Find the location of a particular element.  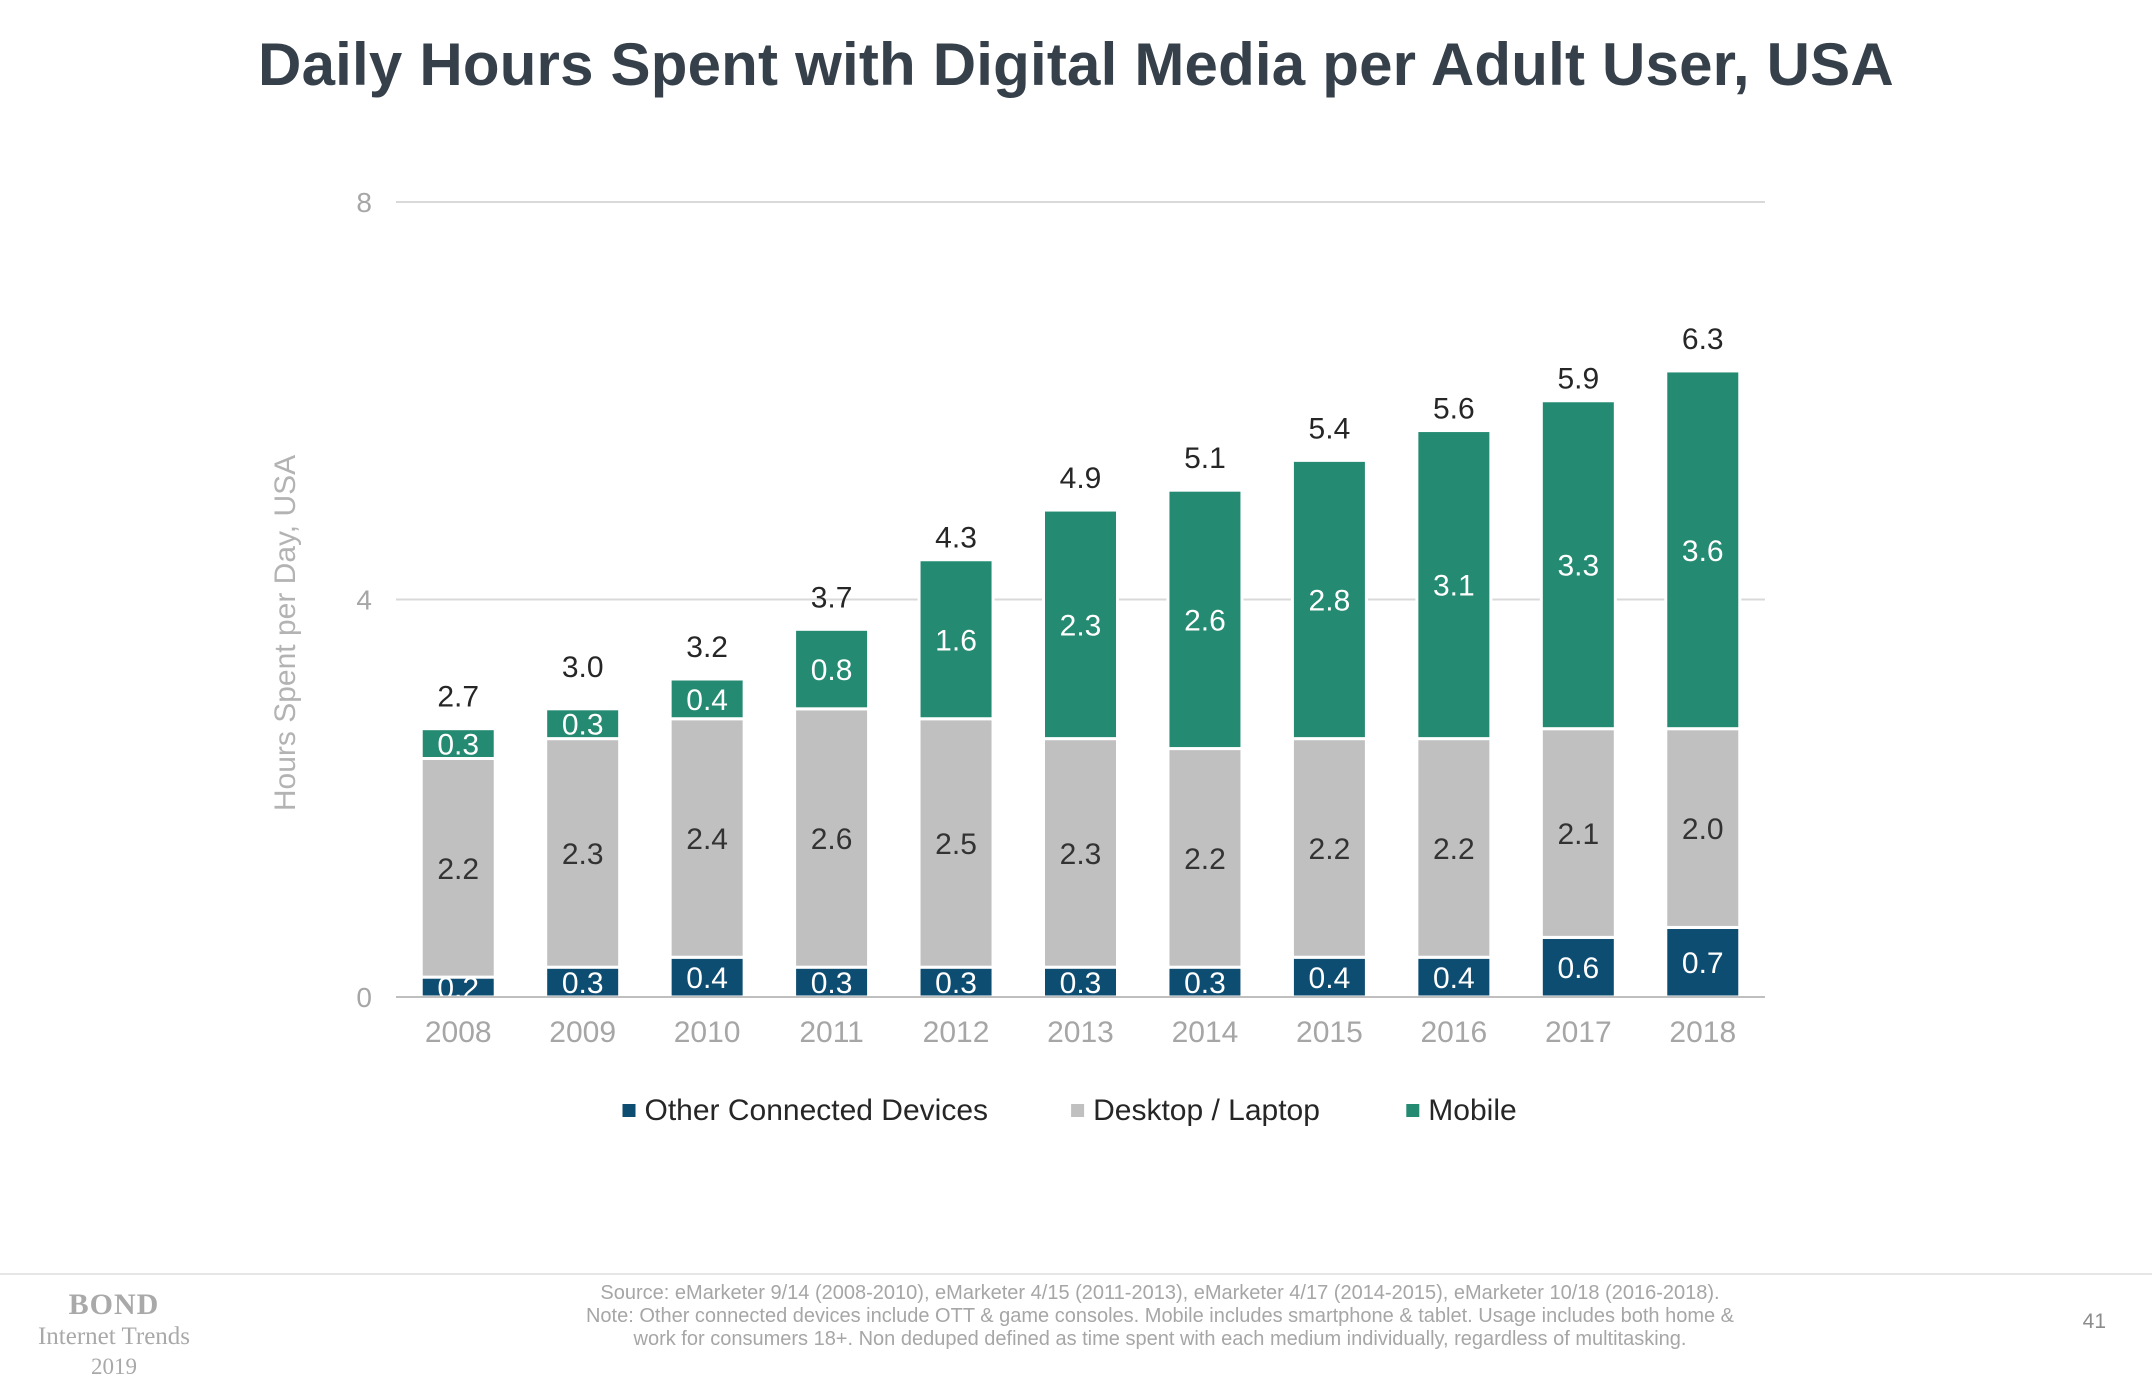

legend-label: Desktop / Laptop is located at coordinates (1206, 1110).